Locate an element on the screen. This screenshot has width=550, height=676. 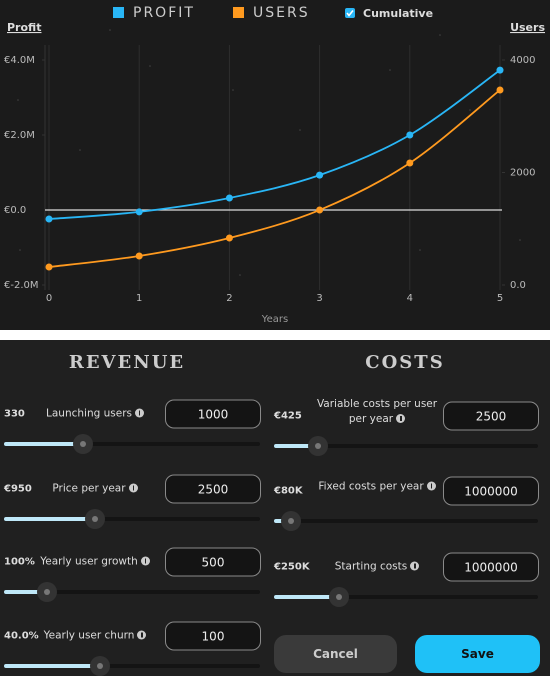
control-label: Yearly user churn is located at coordinates (95, 636).